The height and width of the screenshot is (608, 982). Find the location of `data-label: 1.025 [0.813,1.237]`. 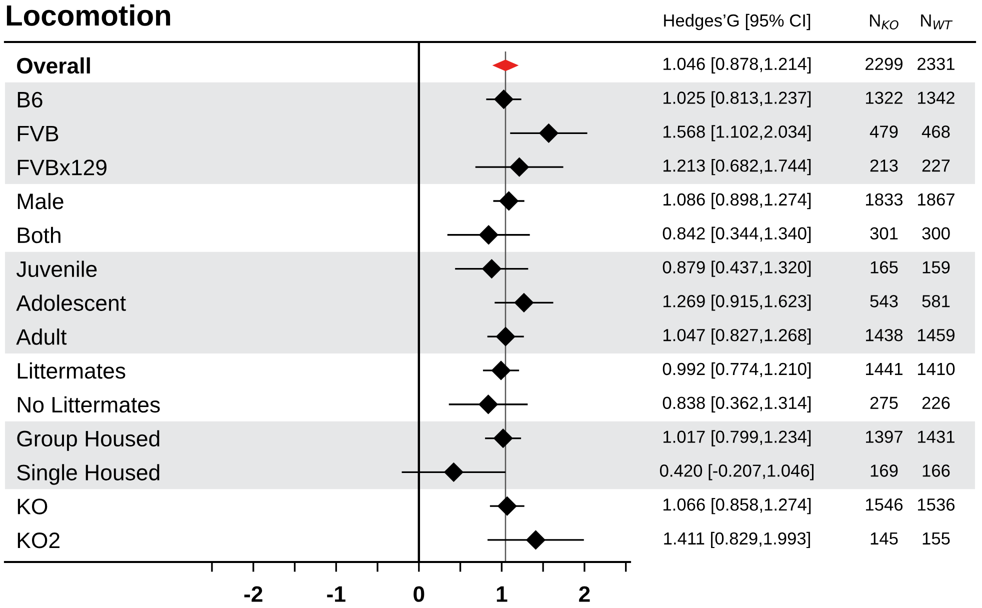

data-label: 1.025 [0.813,1.237] is located at coordinates (737, 99).